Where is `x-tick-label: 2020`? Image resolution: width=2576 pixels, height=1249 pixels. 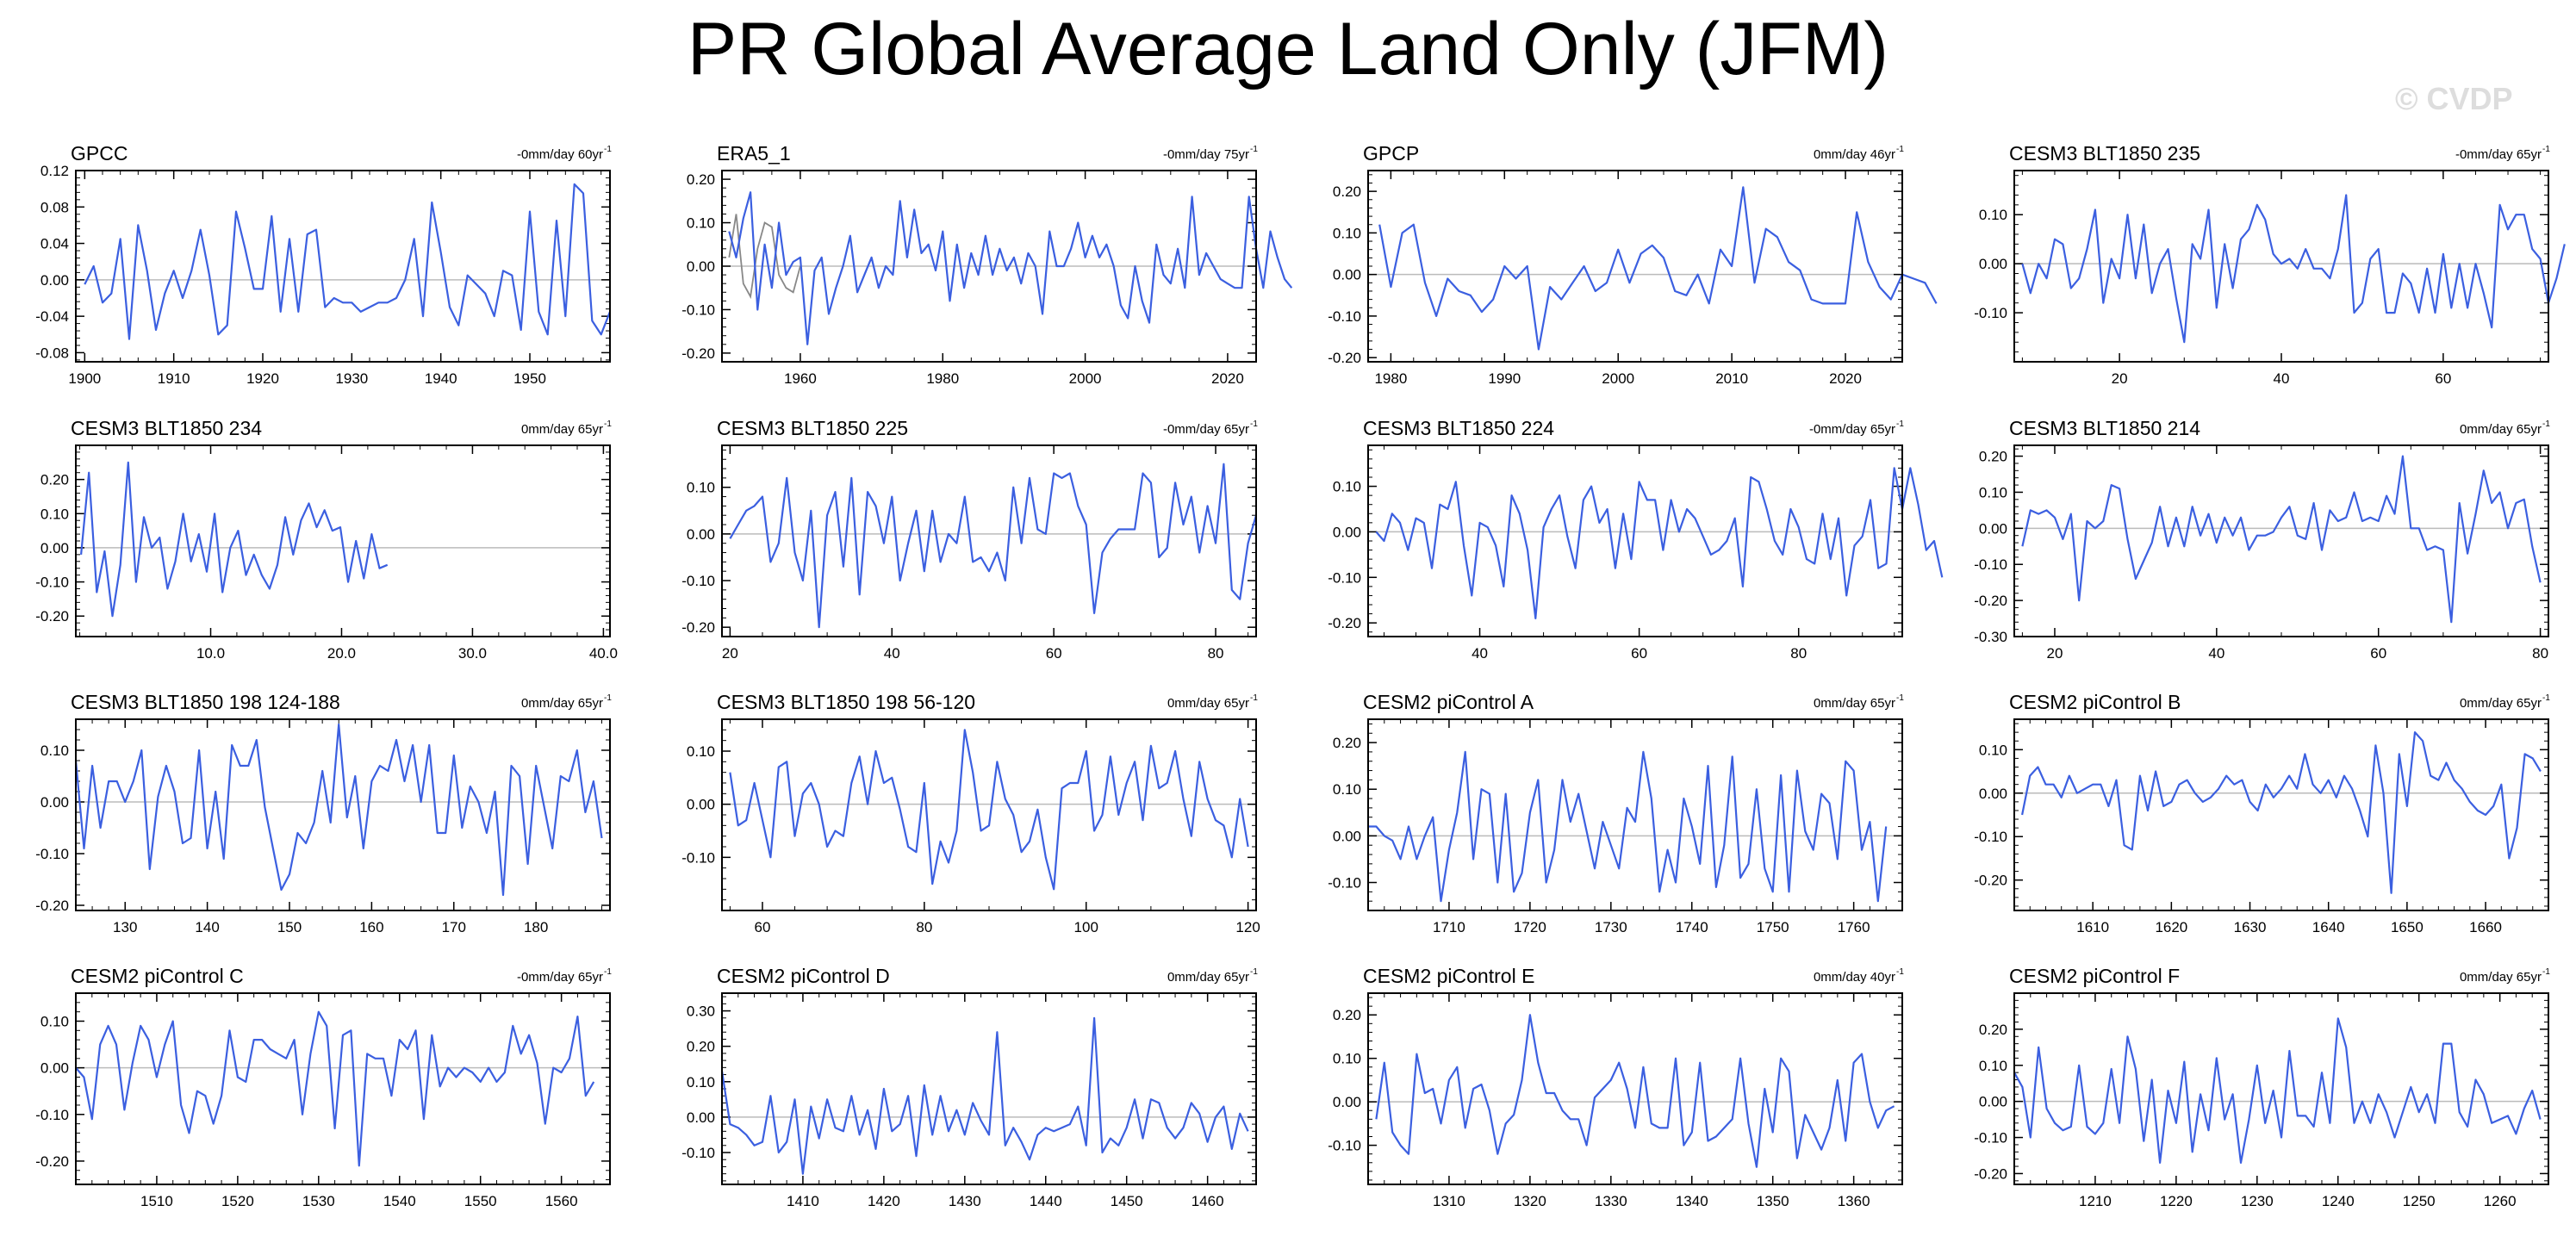 x-tick-label: 2020 is located at coordinates (1228, 378).